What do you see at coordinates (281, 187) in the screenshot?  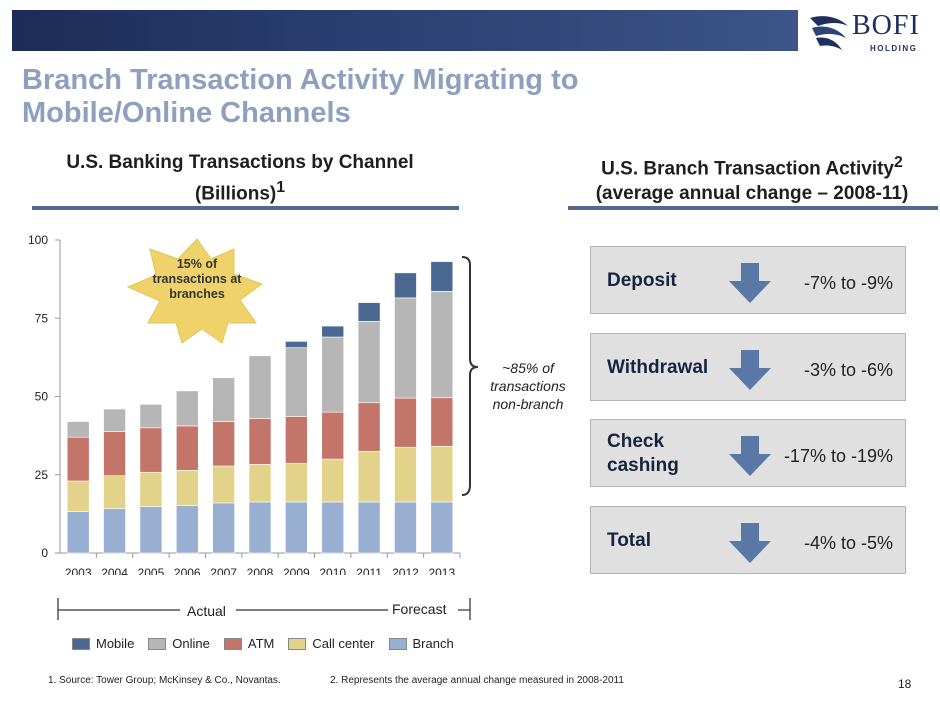 I see `footnote-marker-1: 1` at bounding box center [281, 187].